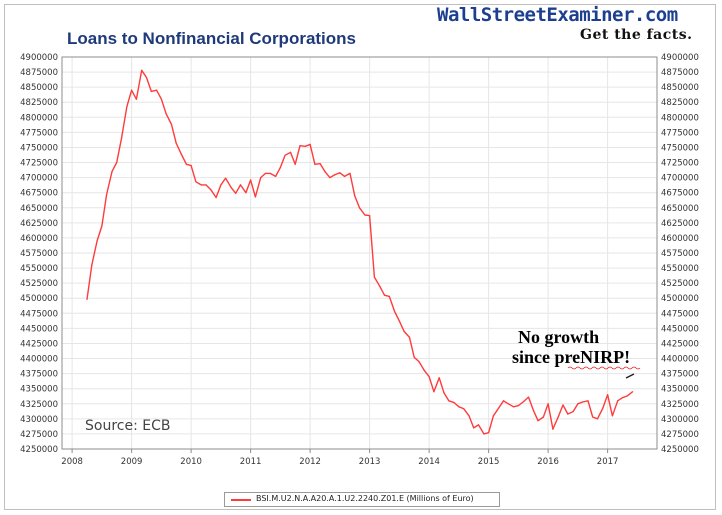  Describe the element at coordinates (191, 462) in the screenshot. I see `x-tick-label: 2010` at that location.